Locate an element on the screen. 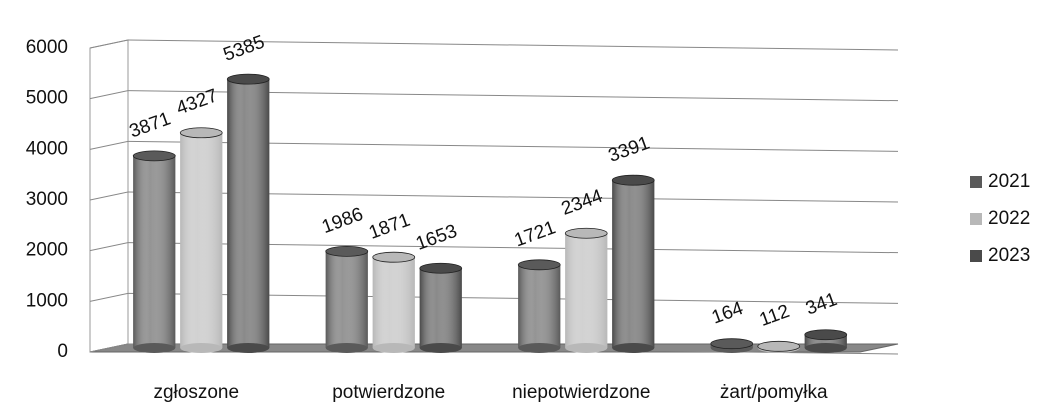 The image size is (1051, 409). data-label: 112 is located at coordinates (775, 316).